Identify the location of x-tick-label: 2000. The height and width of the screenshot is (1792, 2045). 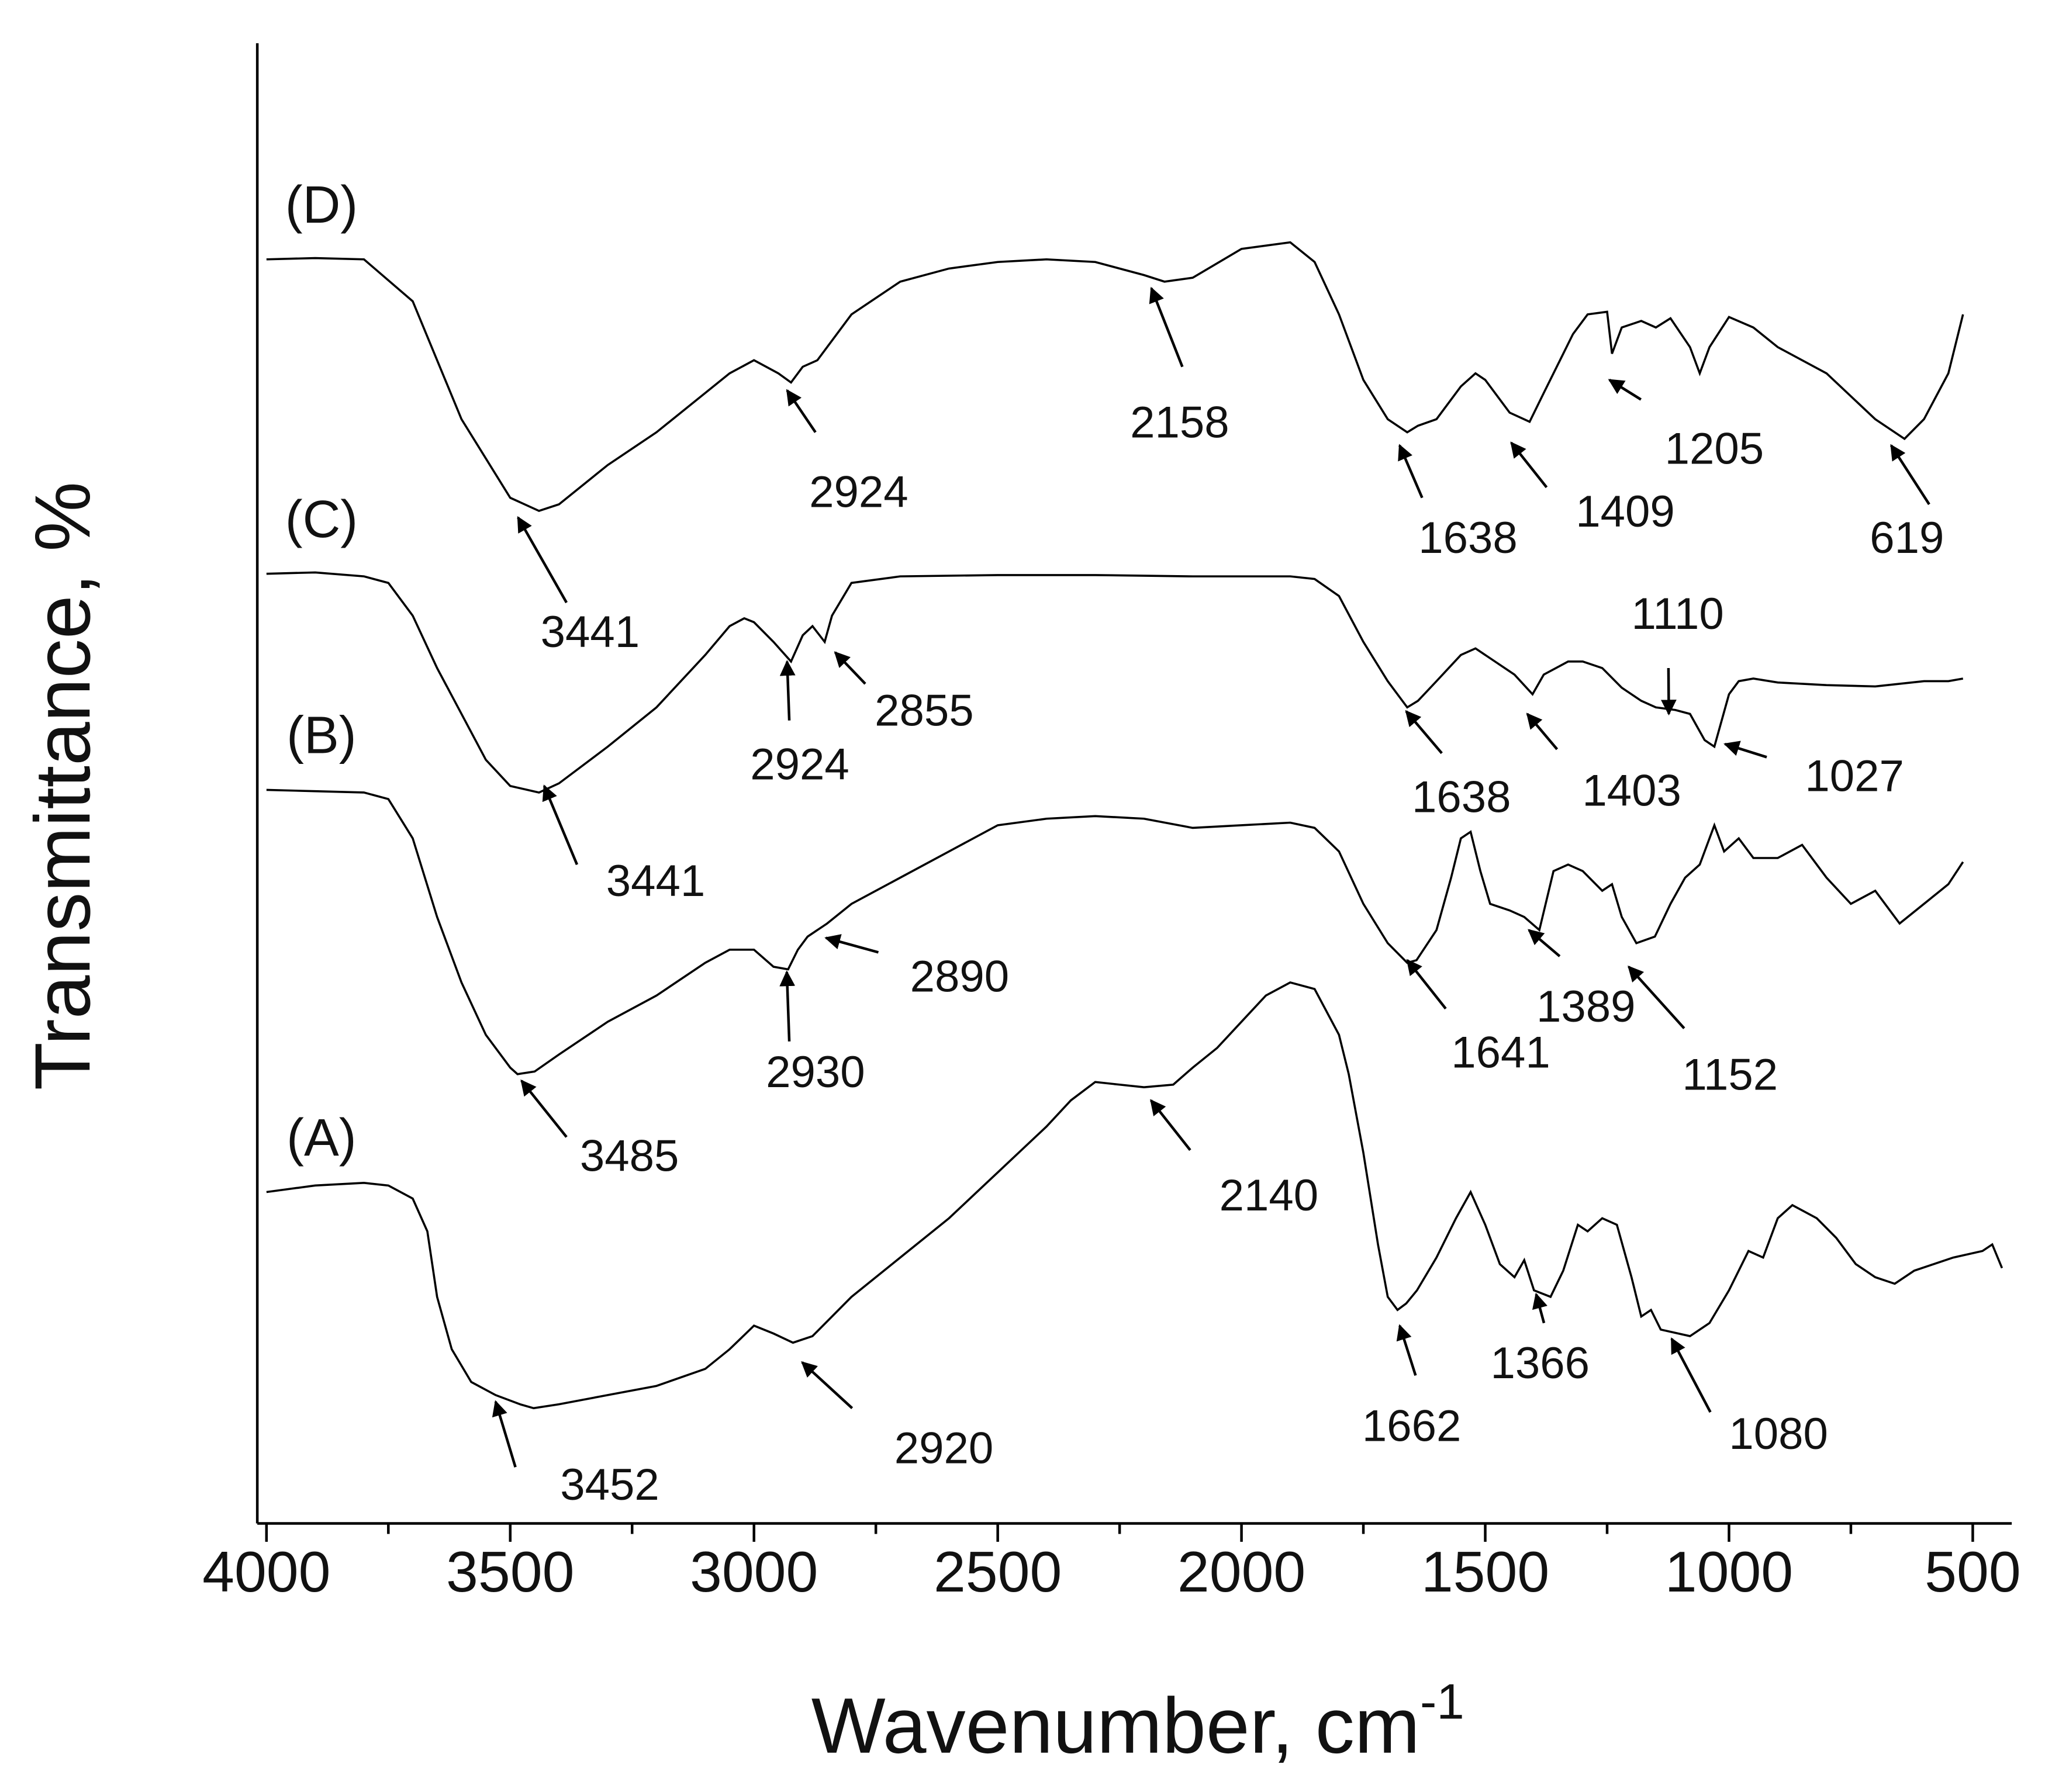
(1241, 1572).